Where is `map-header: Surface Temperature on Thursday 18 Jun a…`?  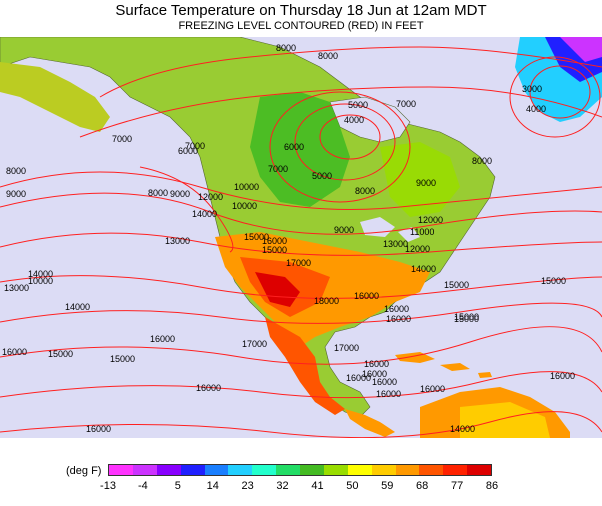 map-header: Surface Temperature on Thursday 18 Jun a… is located at coordinates (301, 18).